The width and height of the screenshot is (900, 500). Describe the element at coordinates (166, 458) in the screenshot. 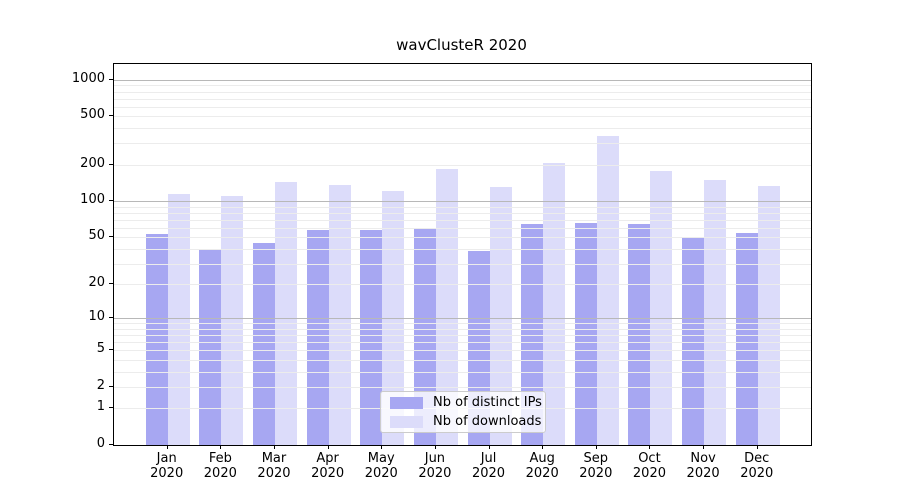

I see `x-tick-month: Jan` at that location.